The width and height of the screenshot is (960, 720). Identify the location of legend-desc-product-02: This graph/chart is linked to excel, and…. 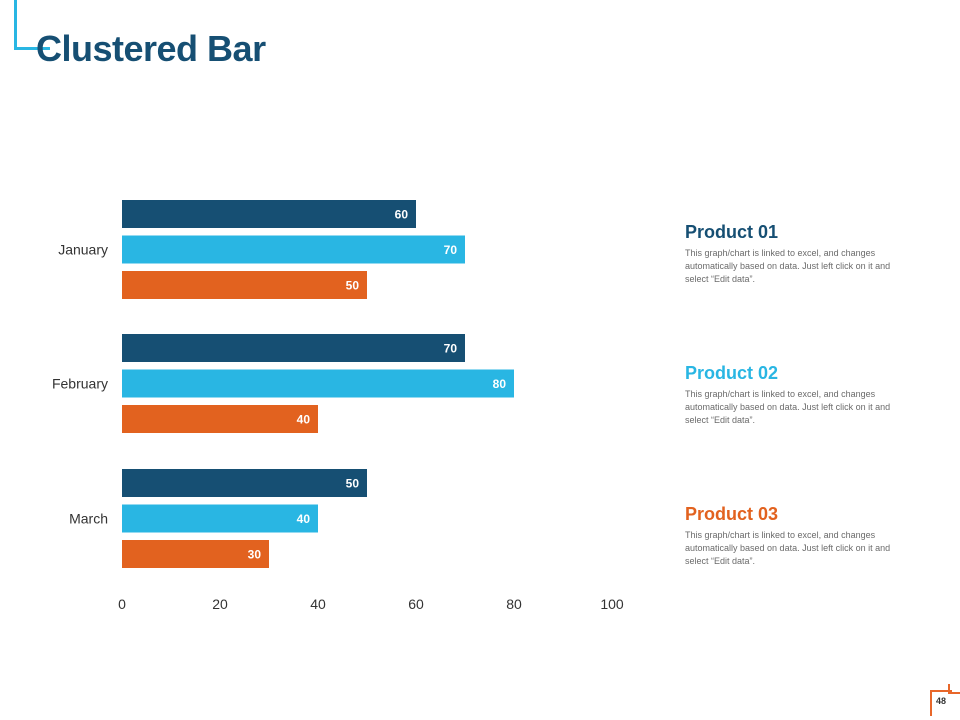
(788, 407).